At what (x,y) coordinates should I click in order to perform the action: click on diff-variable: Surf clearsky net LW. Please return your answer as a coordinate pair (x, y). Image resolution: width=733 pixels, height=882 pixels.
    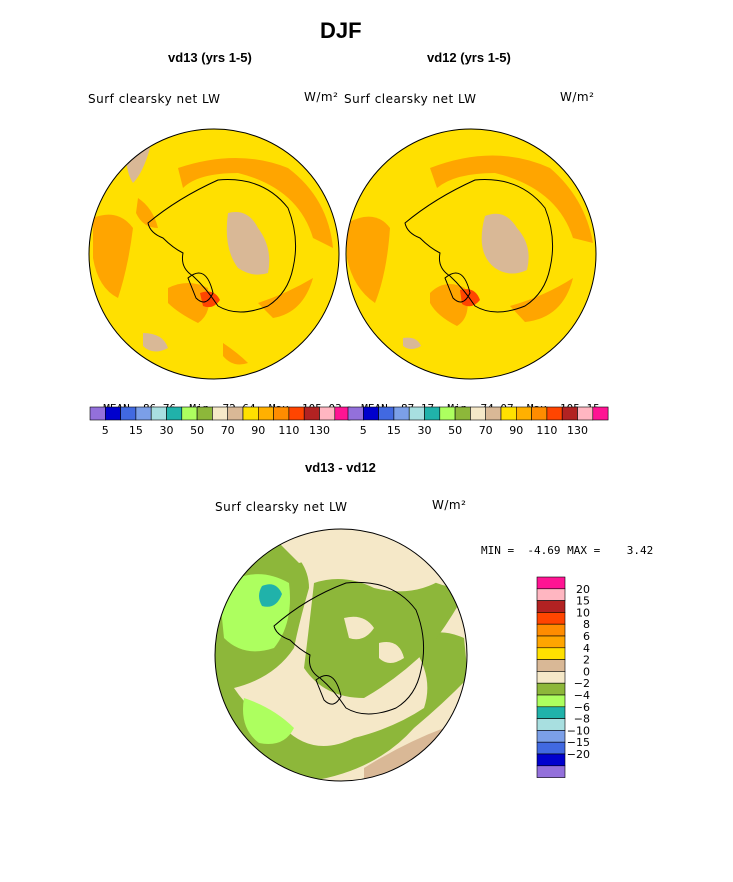
    Looking at the image, I should click on (281, 507).